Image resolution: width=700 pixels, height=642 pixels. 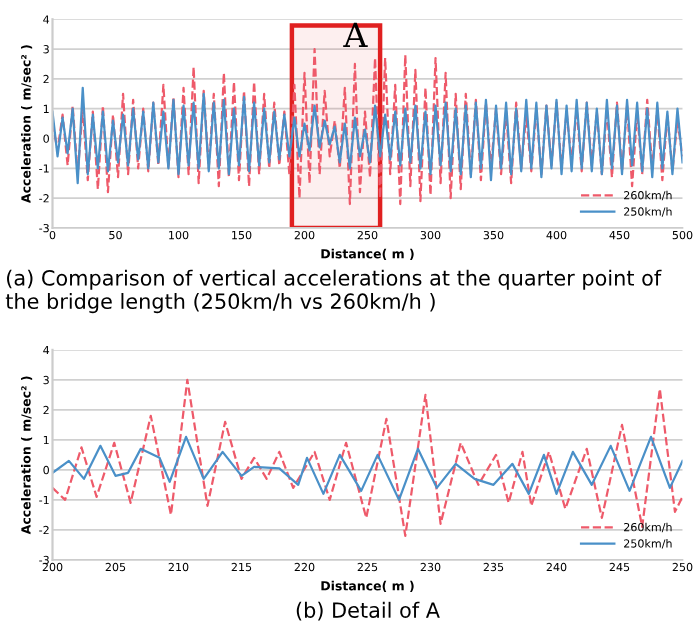 I want to click on text: (a) Comparison of vertical accelerations at the quarter point of the bridge length (250km/h vs 260km/h ), so click(x=333, y=291).